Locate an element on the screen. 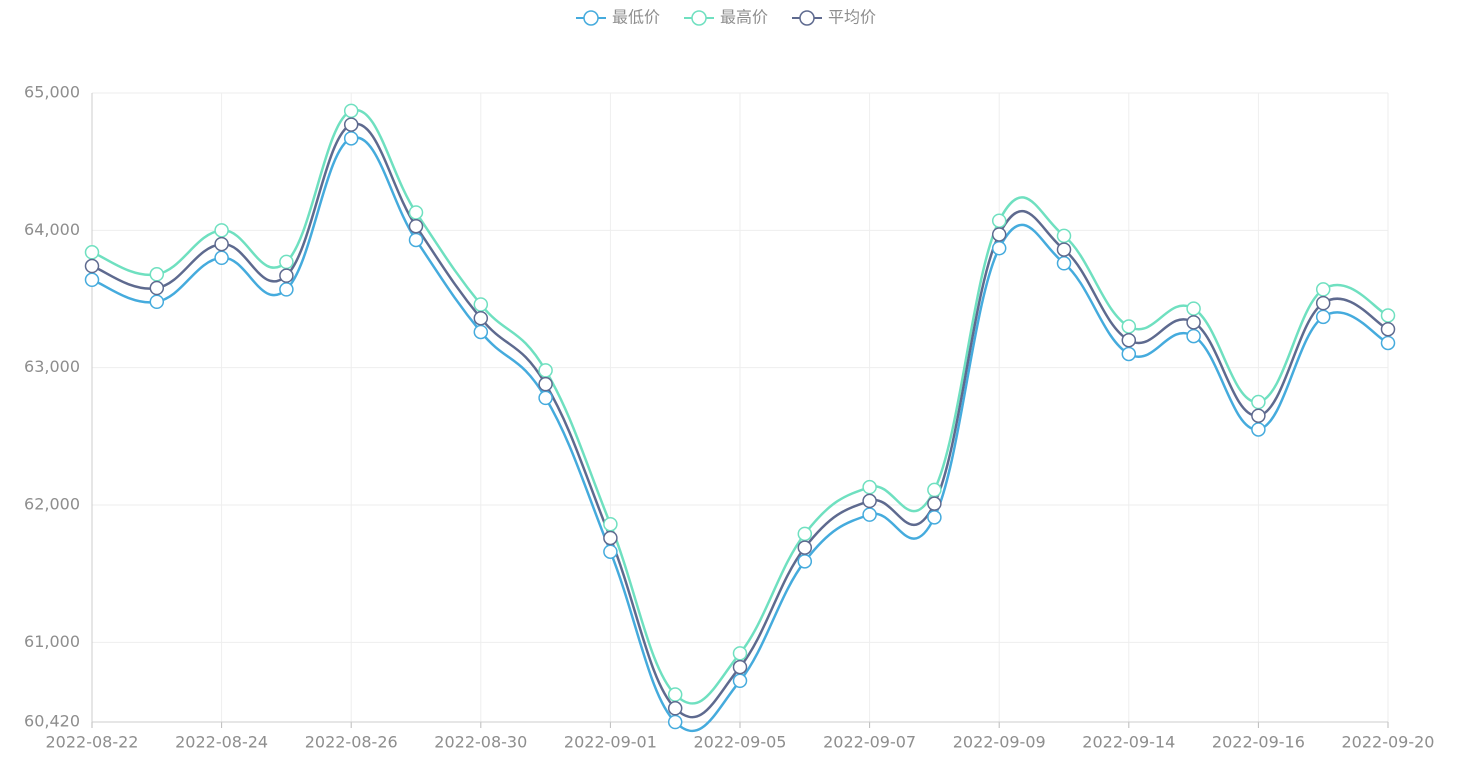  y-tick-label: 61,000 is located at coordinates (52, 641).